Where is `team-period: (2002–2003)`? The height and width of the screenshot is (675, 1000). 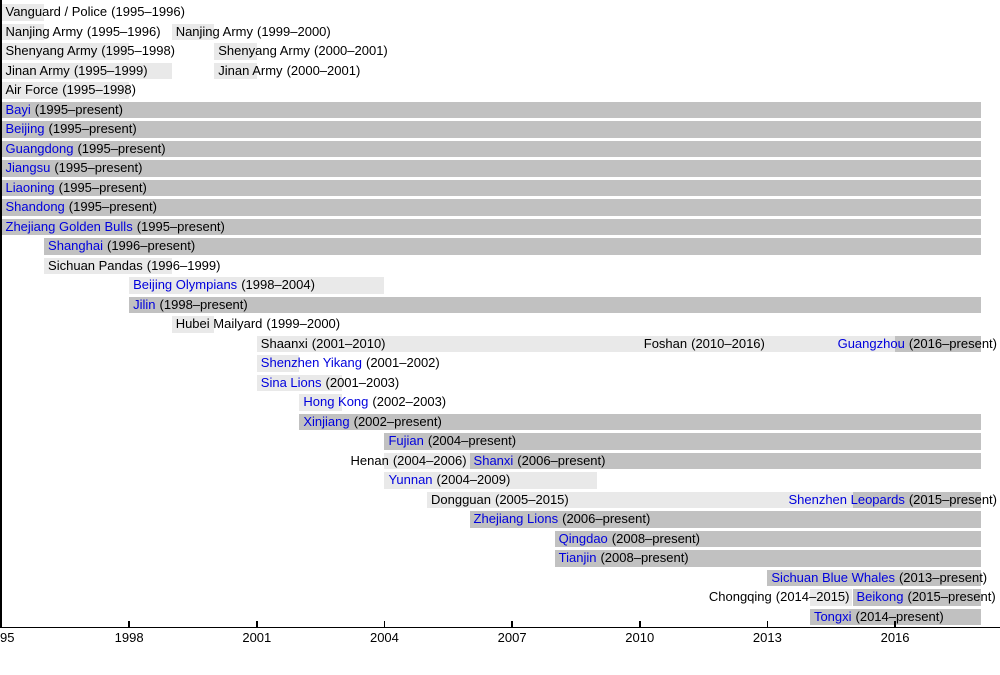 team-period: (2002–2003) is located at coordinates (409, 401).